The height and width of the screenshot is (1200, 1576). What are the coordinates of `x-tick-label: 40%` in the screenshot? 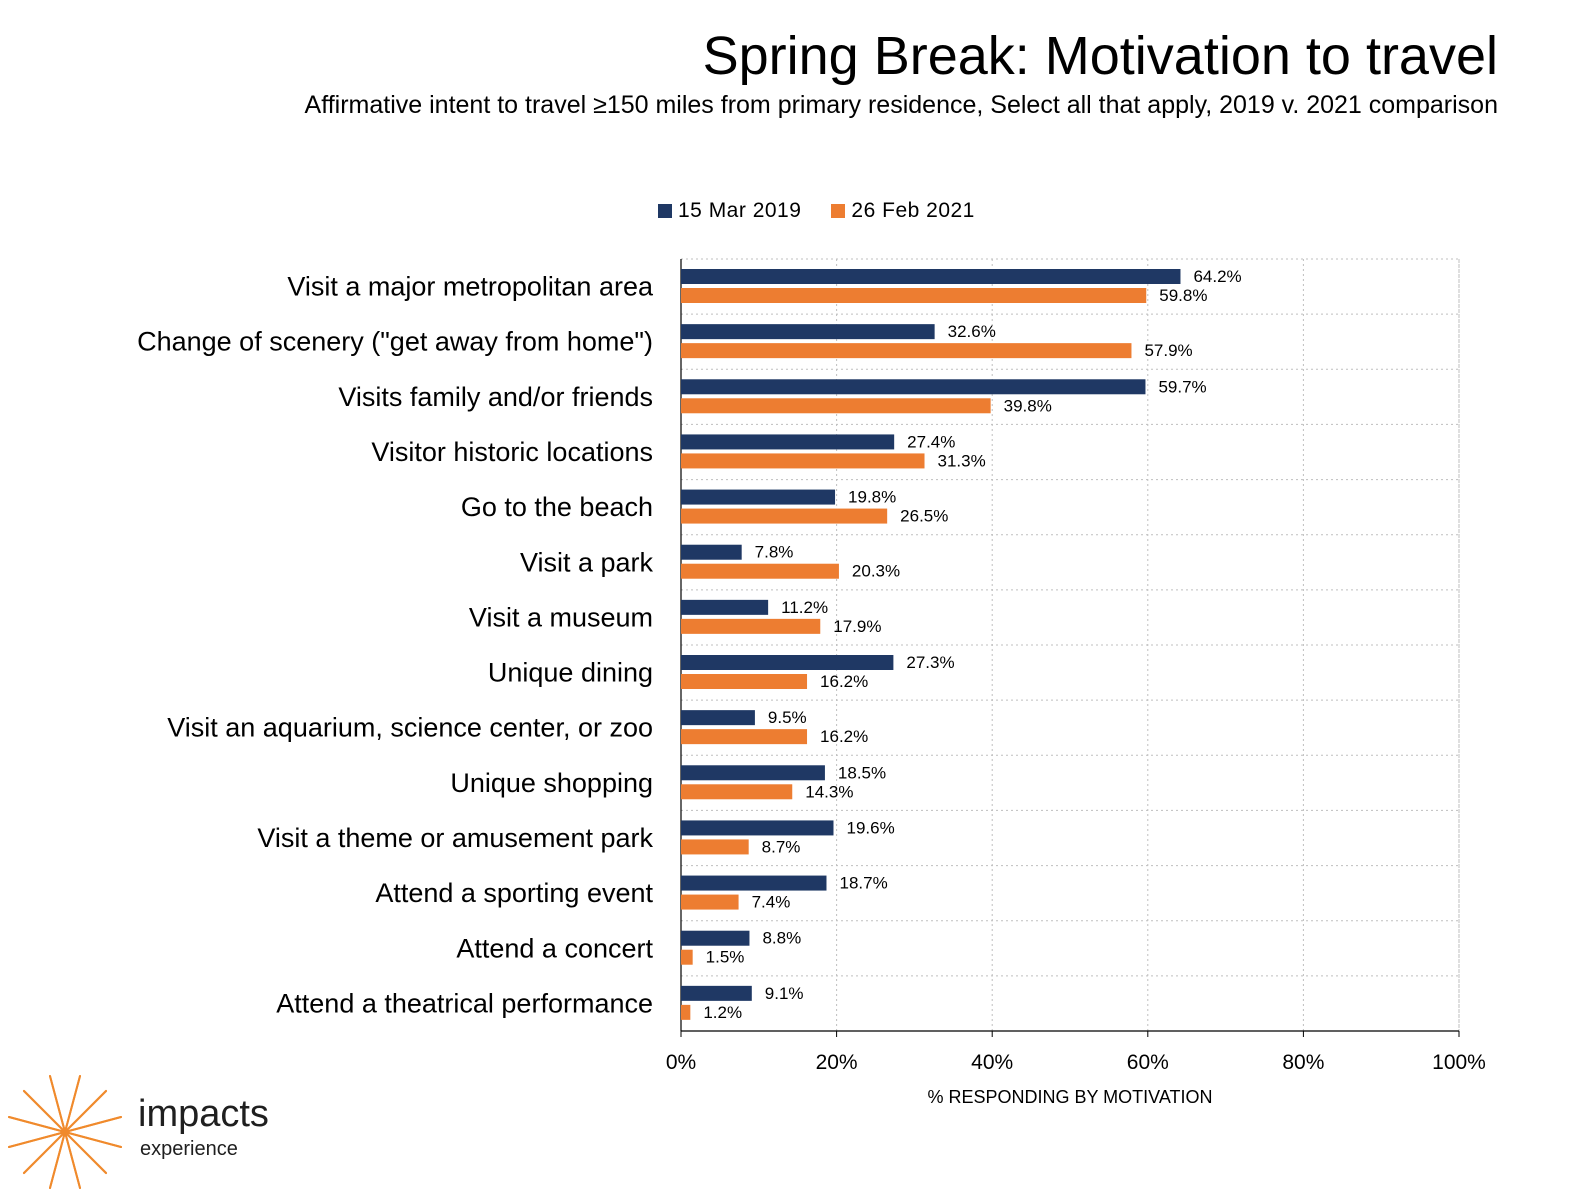 It's located at (992, 1062).